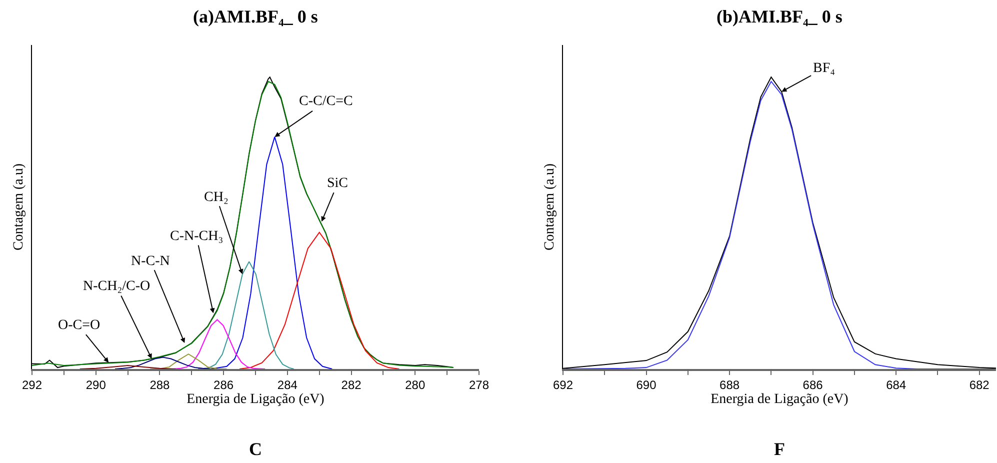  I want to click on annotation: N-CH₂/C-O, so click(116, 286).